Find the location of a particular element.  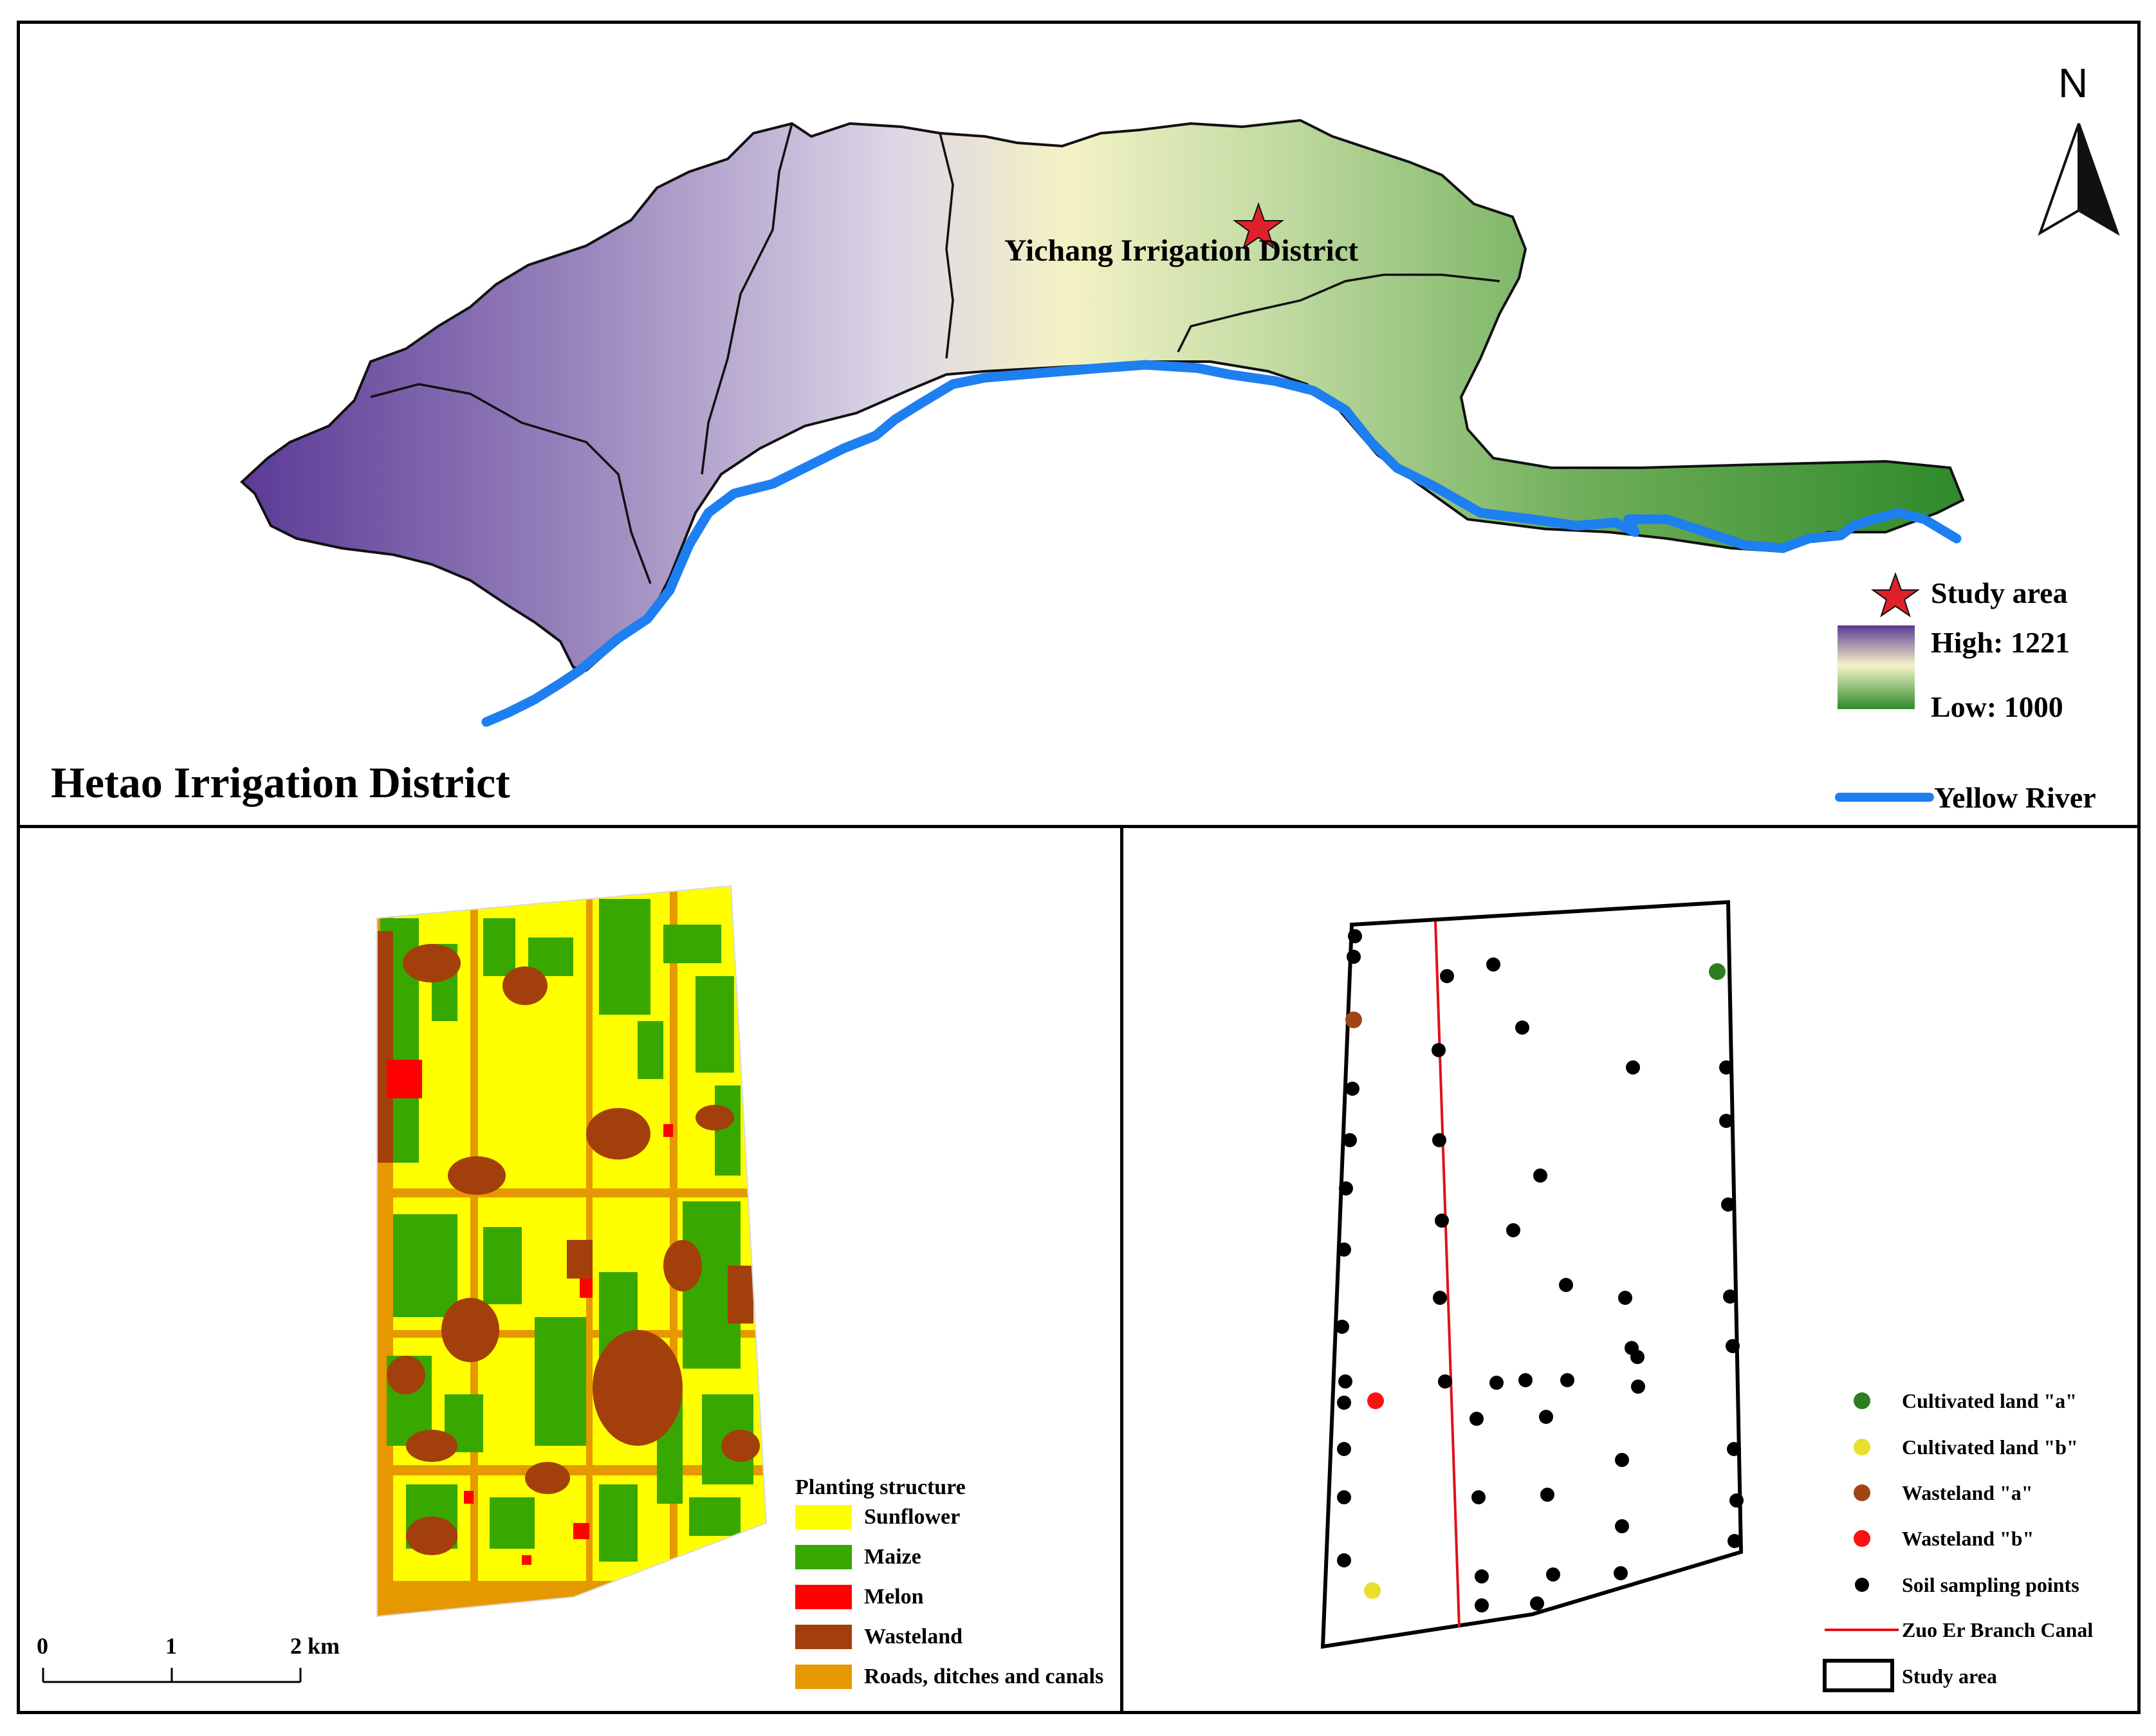

elevation-ramp is located at coordinates (1876, 667).